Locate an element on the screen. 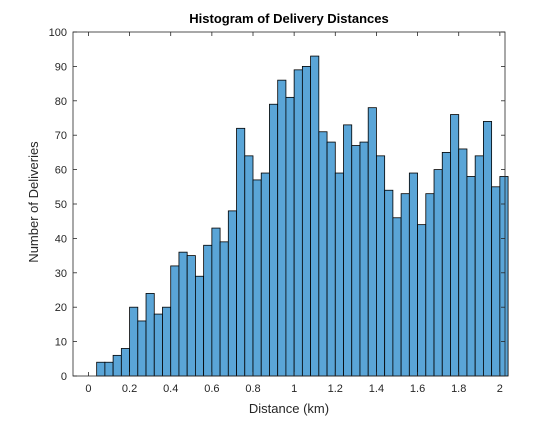  x-tick-label: 0.2 is located at coordinates (129, 389).